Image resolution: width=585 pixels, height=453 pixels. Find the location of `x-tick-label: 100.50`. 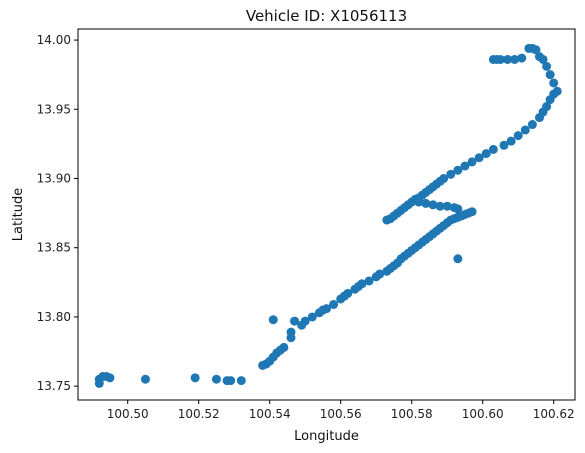

x-tick-label: 100.50 is located at coordinates (128, 414).